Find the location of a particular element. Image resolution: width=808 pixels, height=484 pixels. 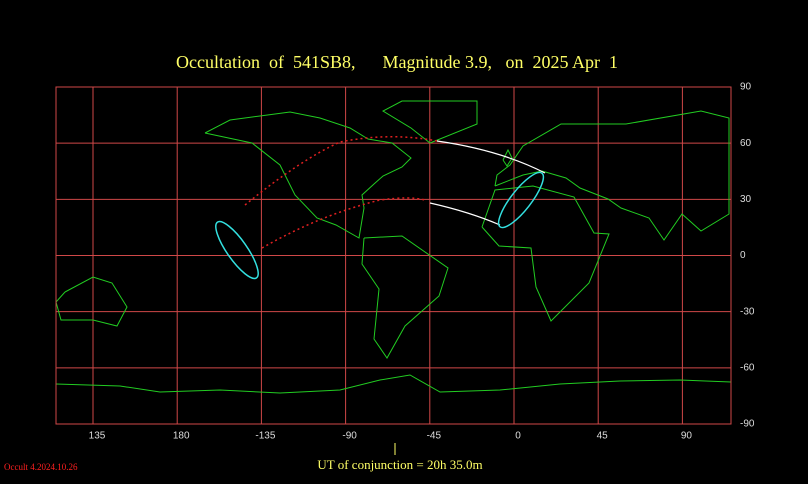

path-limit-north-visible is located at coordinates (491, 157).